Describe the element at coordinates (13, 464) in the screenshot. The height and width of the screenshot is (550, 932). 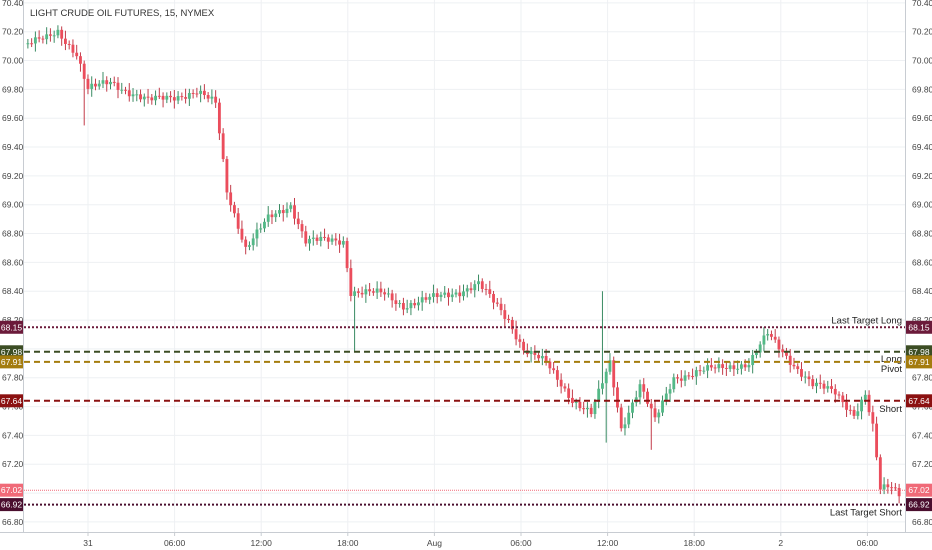
I see `y-tick-label-left: 67.20` at that location.